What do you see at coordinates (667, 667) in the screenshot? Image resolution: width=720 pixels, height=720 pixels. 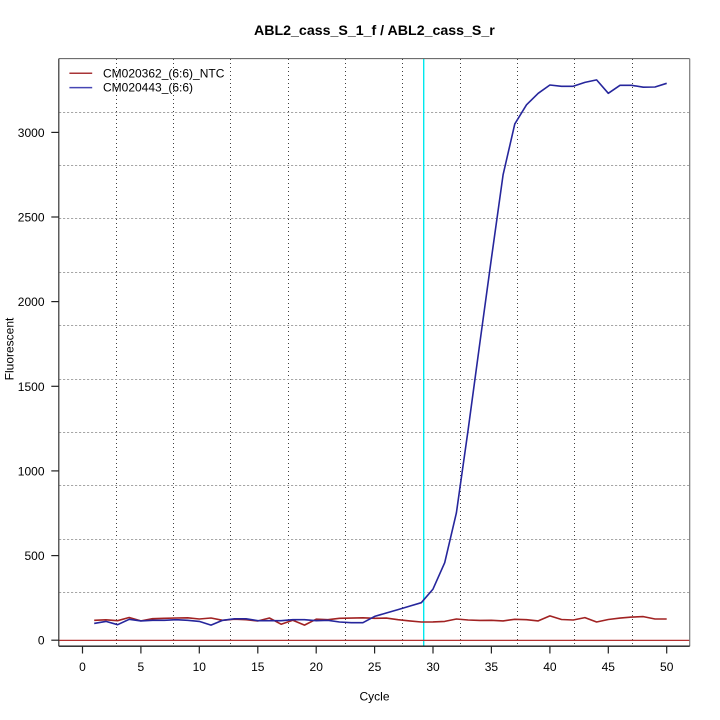 I see `svg-text: 50` at bounding box center [667, 667].